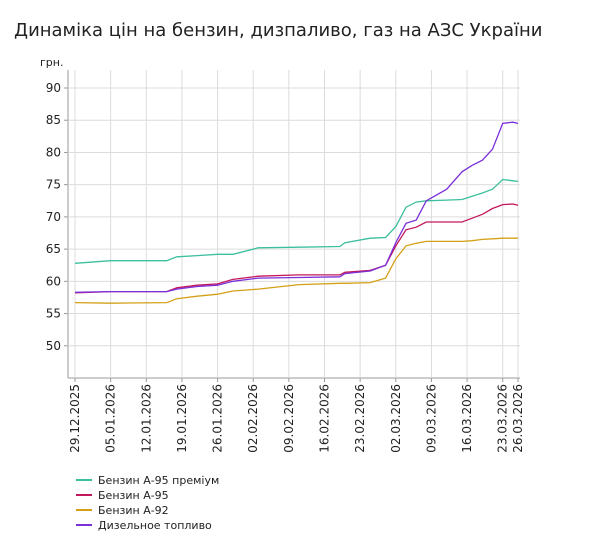  I want to click on legend-label: Бензин А-92, so click(133, 510).